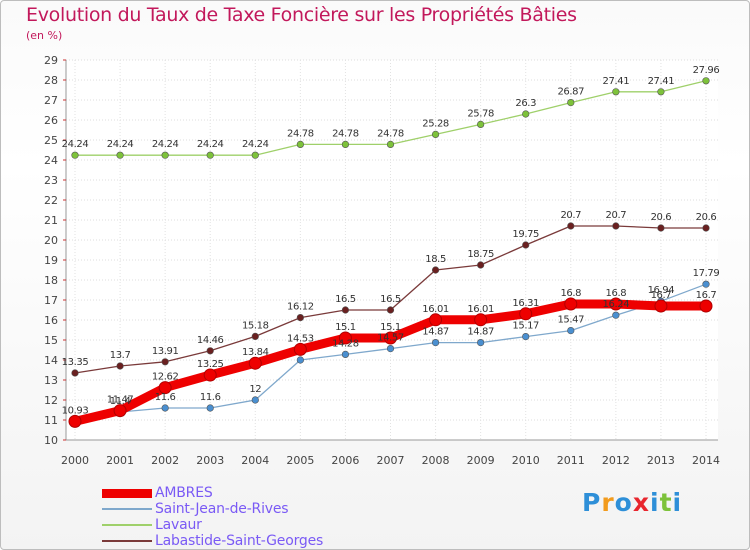  I want to click on logo-letter: r, so click(608, 502).